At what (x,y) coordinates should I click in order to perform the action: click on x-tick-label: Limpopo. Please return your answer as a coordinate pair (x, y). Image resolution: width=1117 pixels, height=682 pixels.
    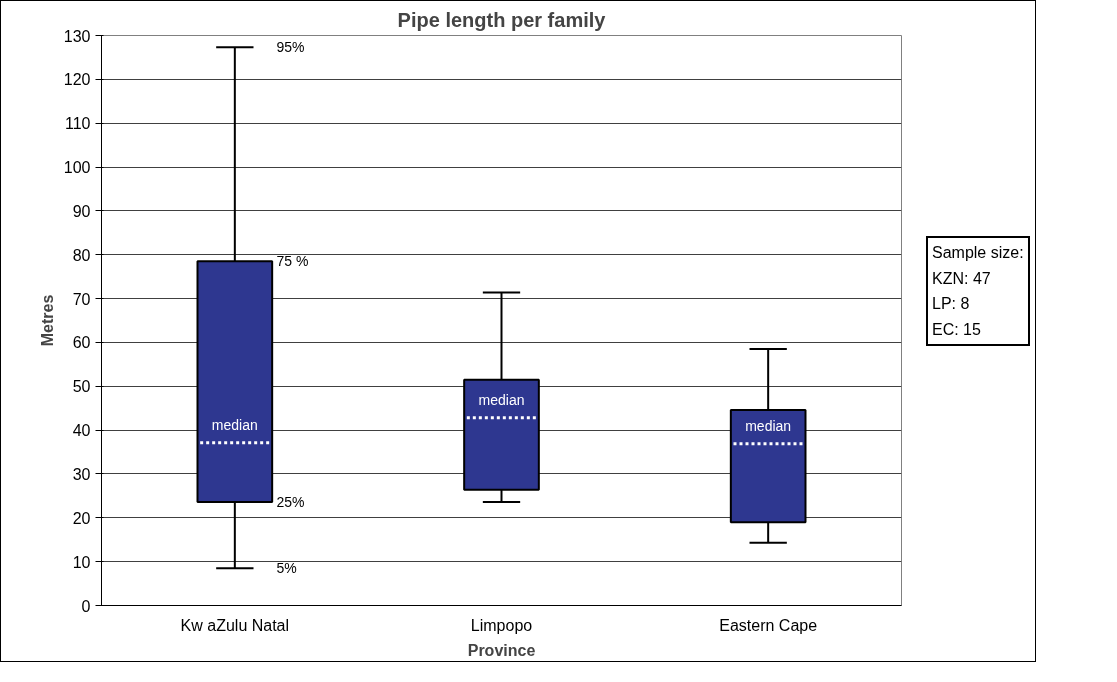
    Looking at the image, I should click on (501, 625).